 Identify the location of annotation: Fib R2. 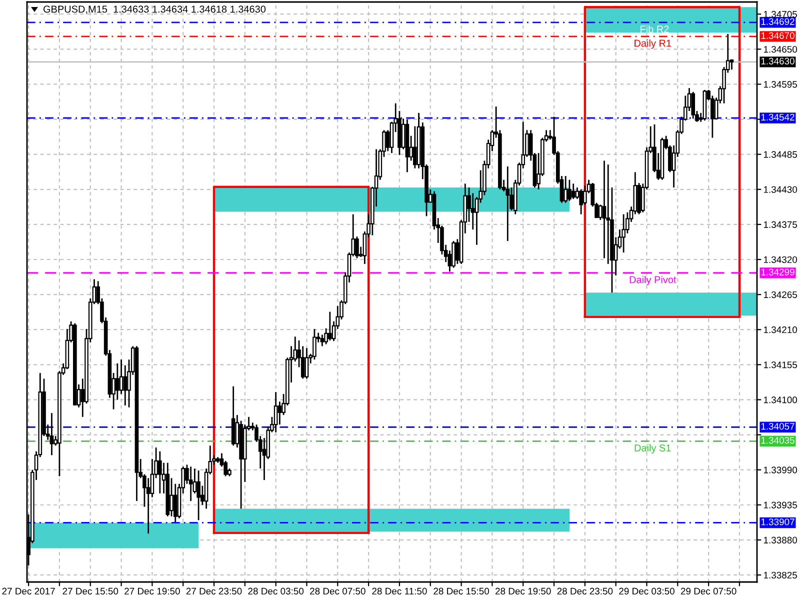
(654, 29).